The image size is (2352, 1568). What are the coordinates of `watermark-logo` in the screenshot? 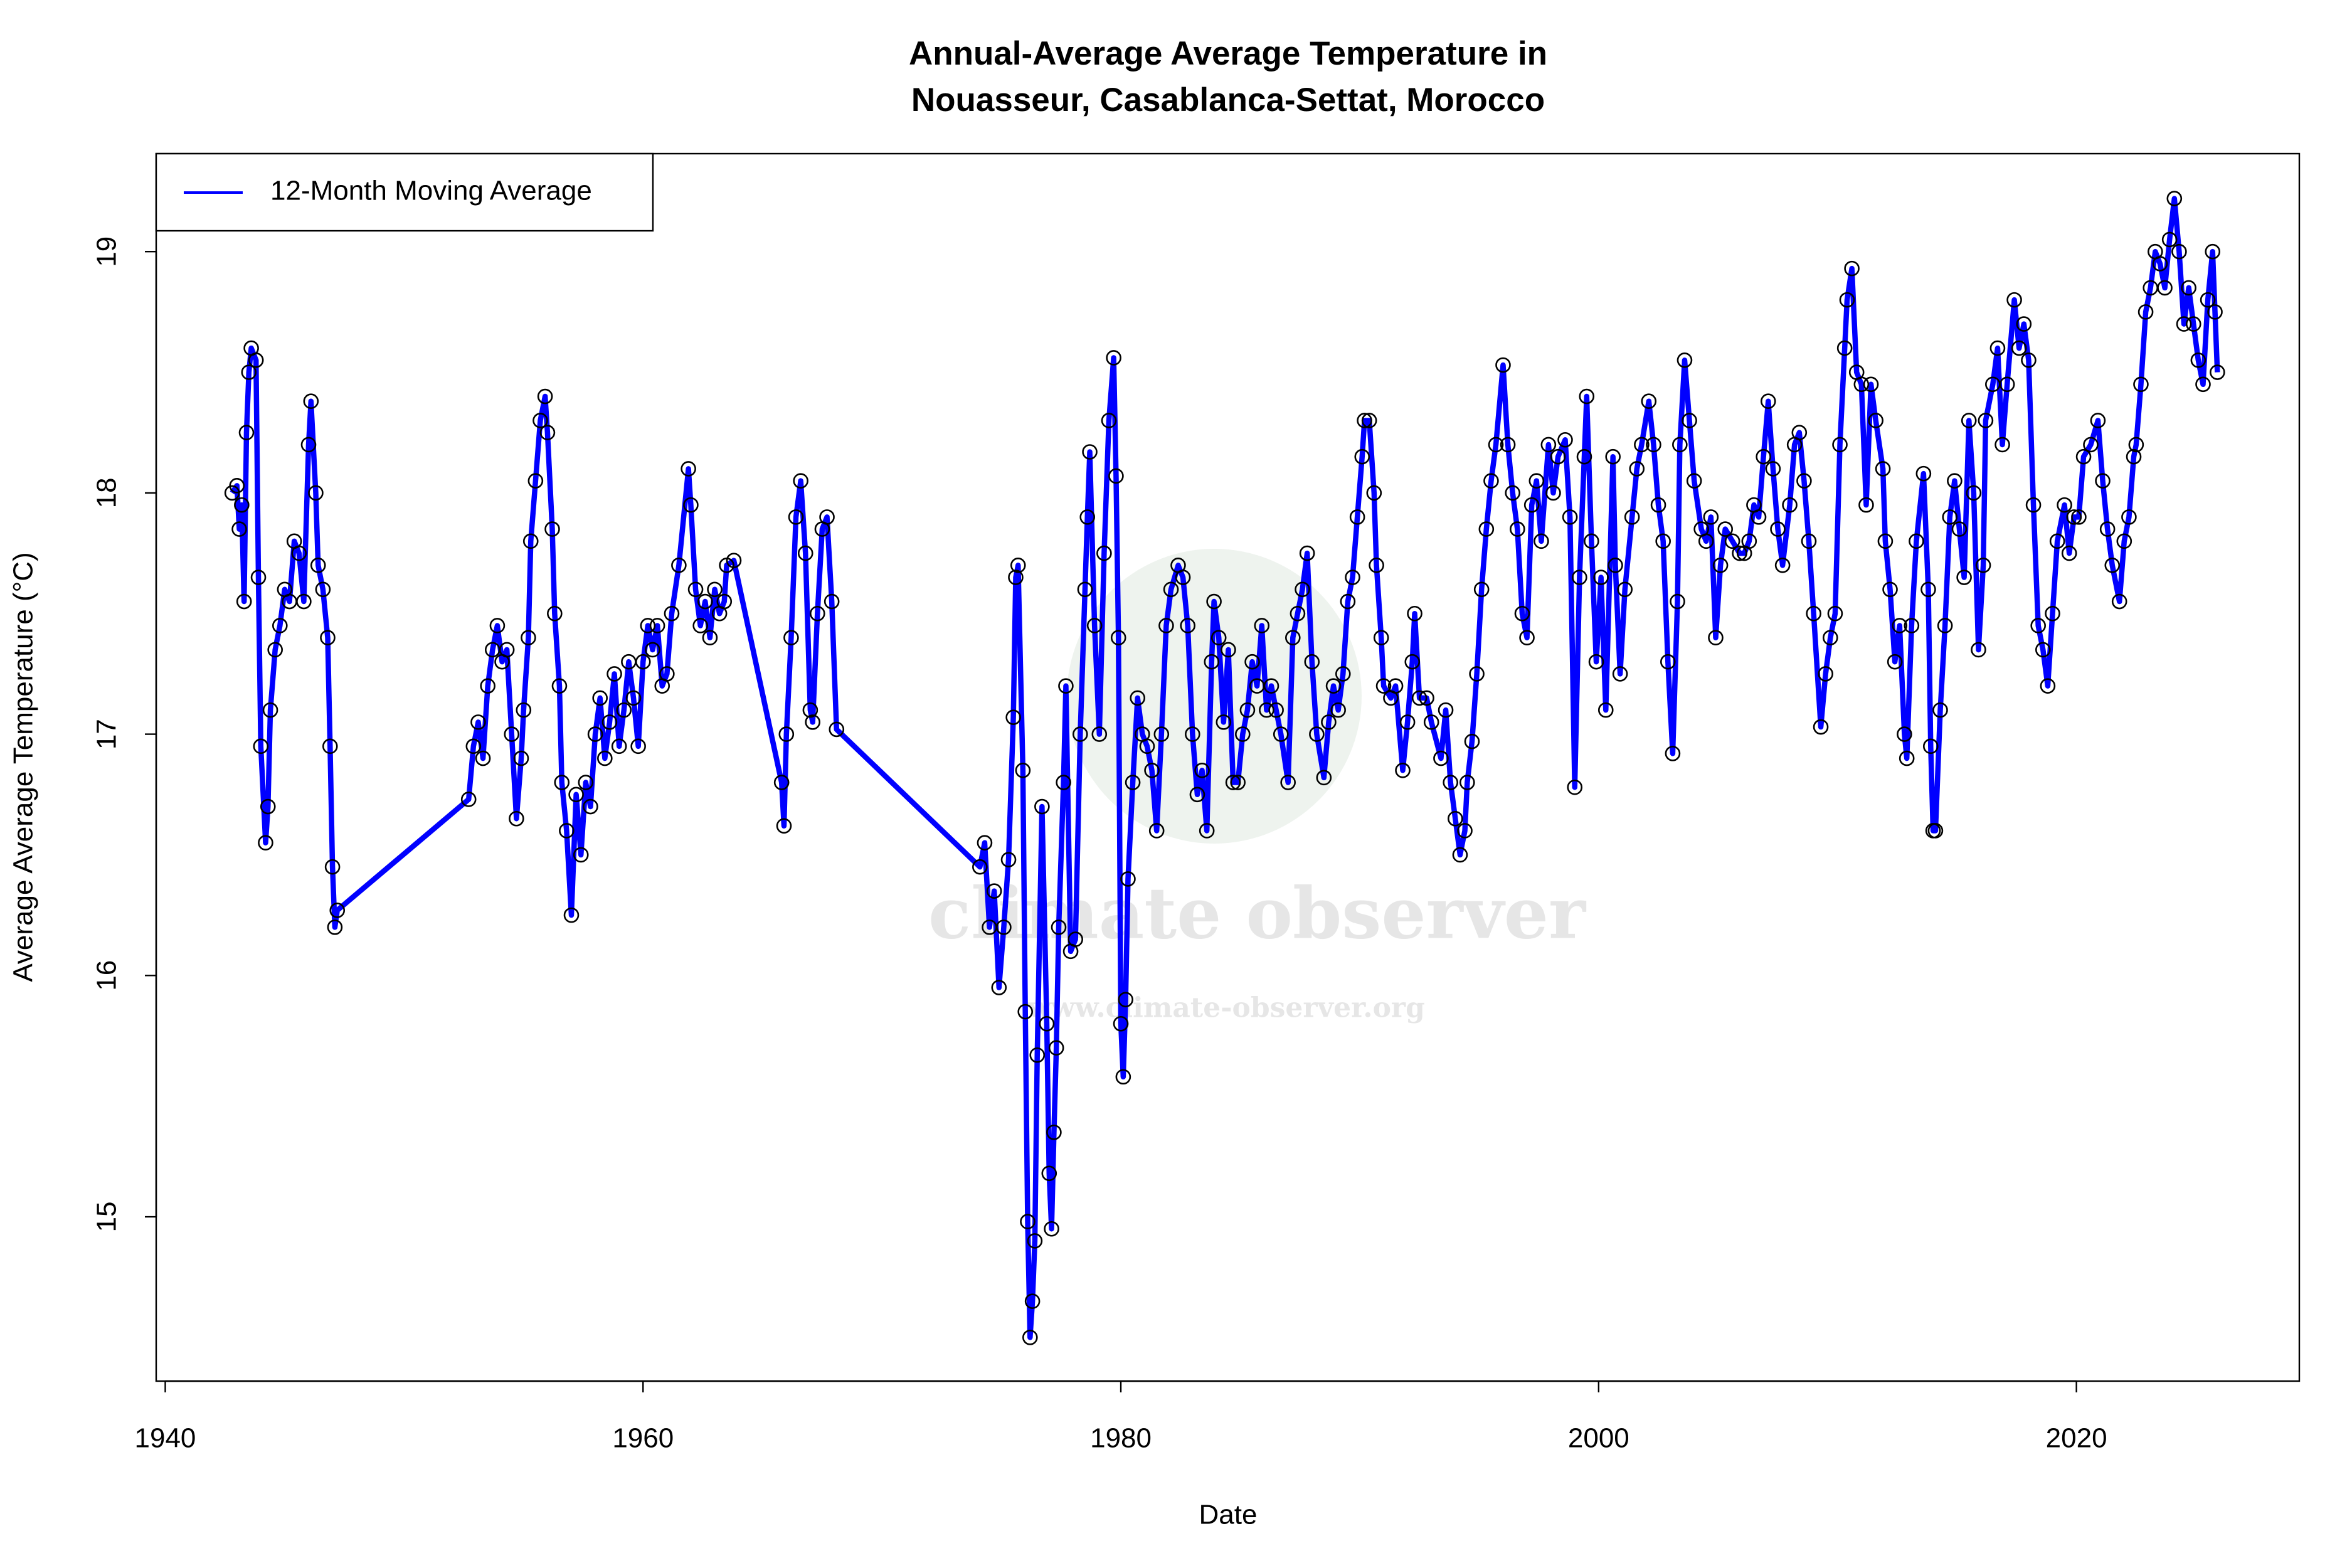 It's located at (1214, 697).